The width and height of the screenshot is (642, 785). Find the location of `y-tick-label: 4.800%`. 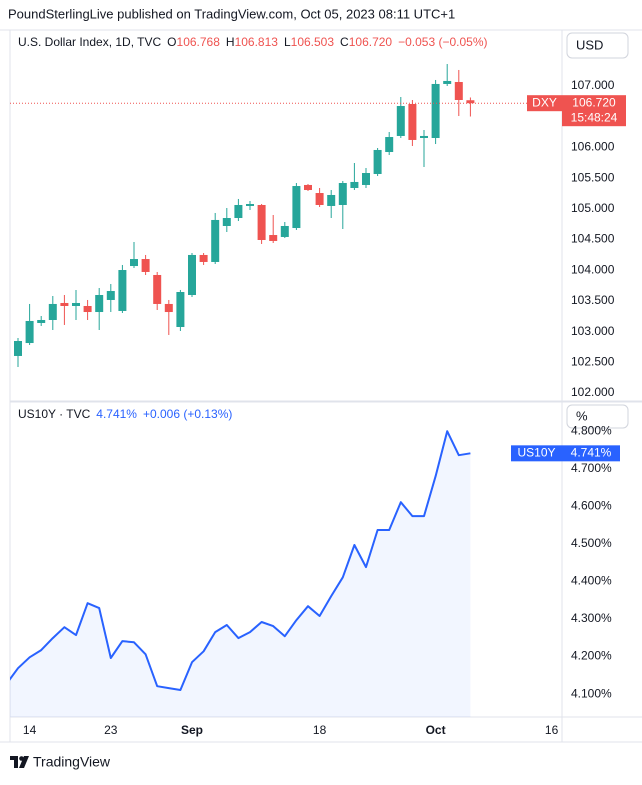

y-tick-label: 4.800% is located at coordinates (591, 430).